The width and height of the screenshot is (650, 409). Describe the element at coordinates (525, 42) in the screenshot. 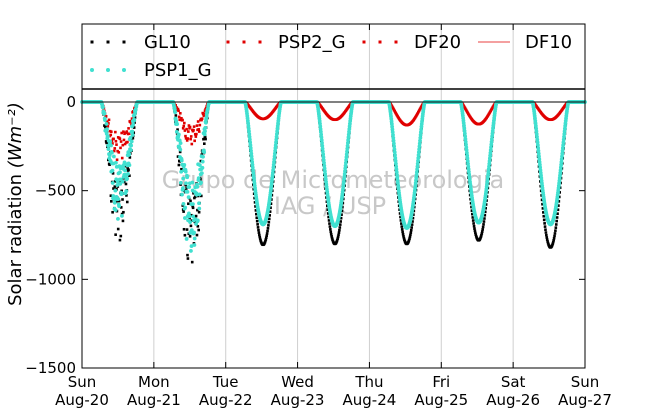

I see `legend-item-df10: DF10` at that location.